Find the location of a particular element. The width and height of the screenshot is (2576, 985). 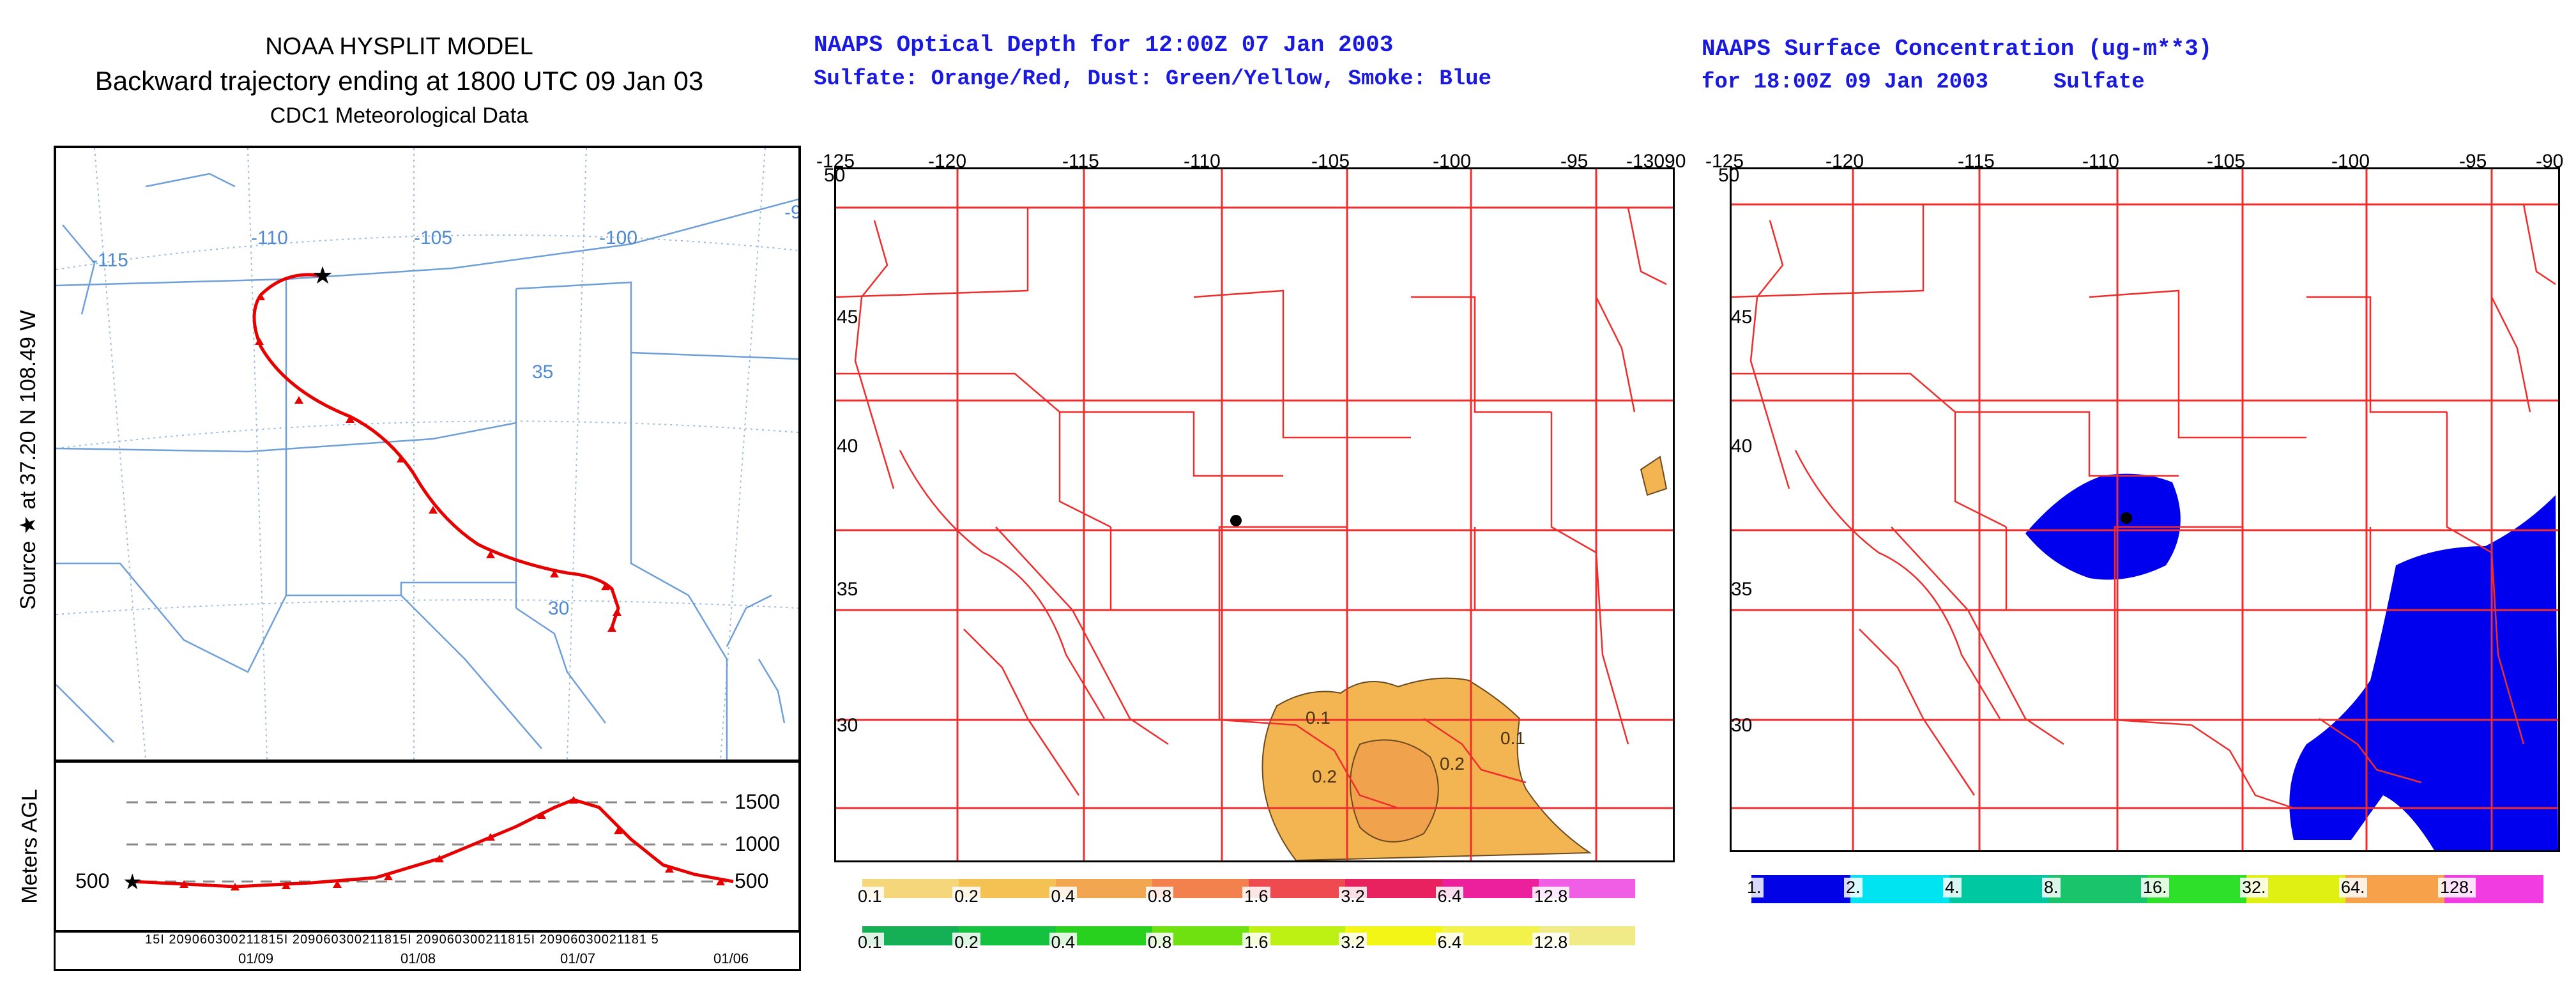

surface-receptor-dot is located at coordinates (2126, 518).